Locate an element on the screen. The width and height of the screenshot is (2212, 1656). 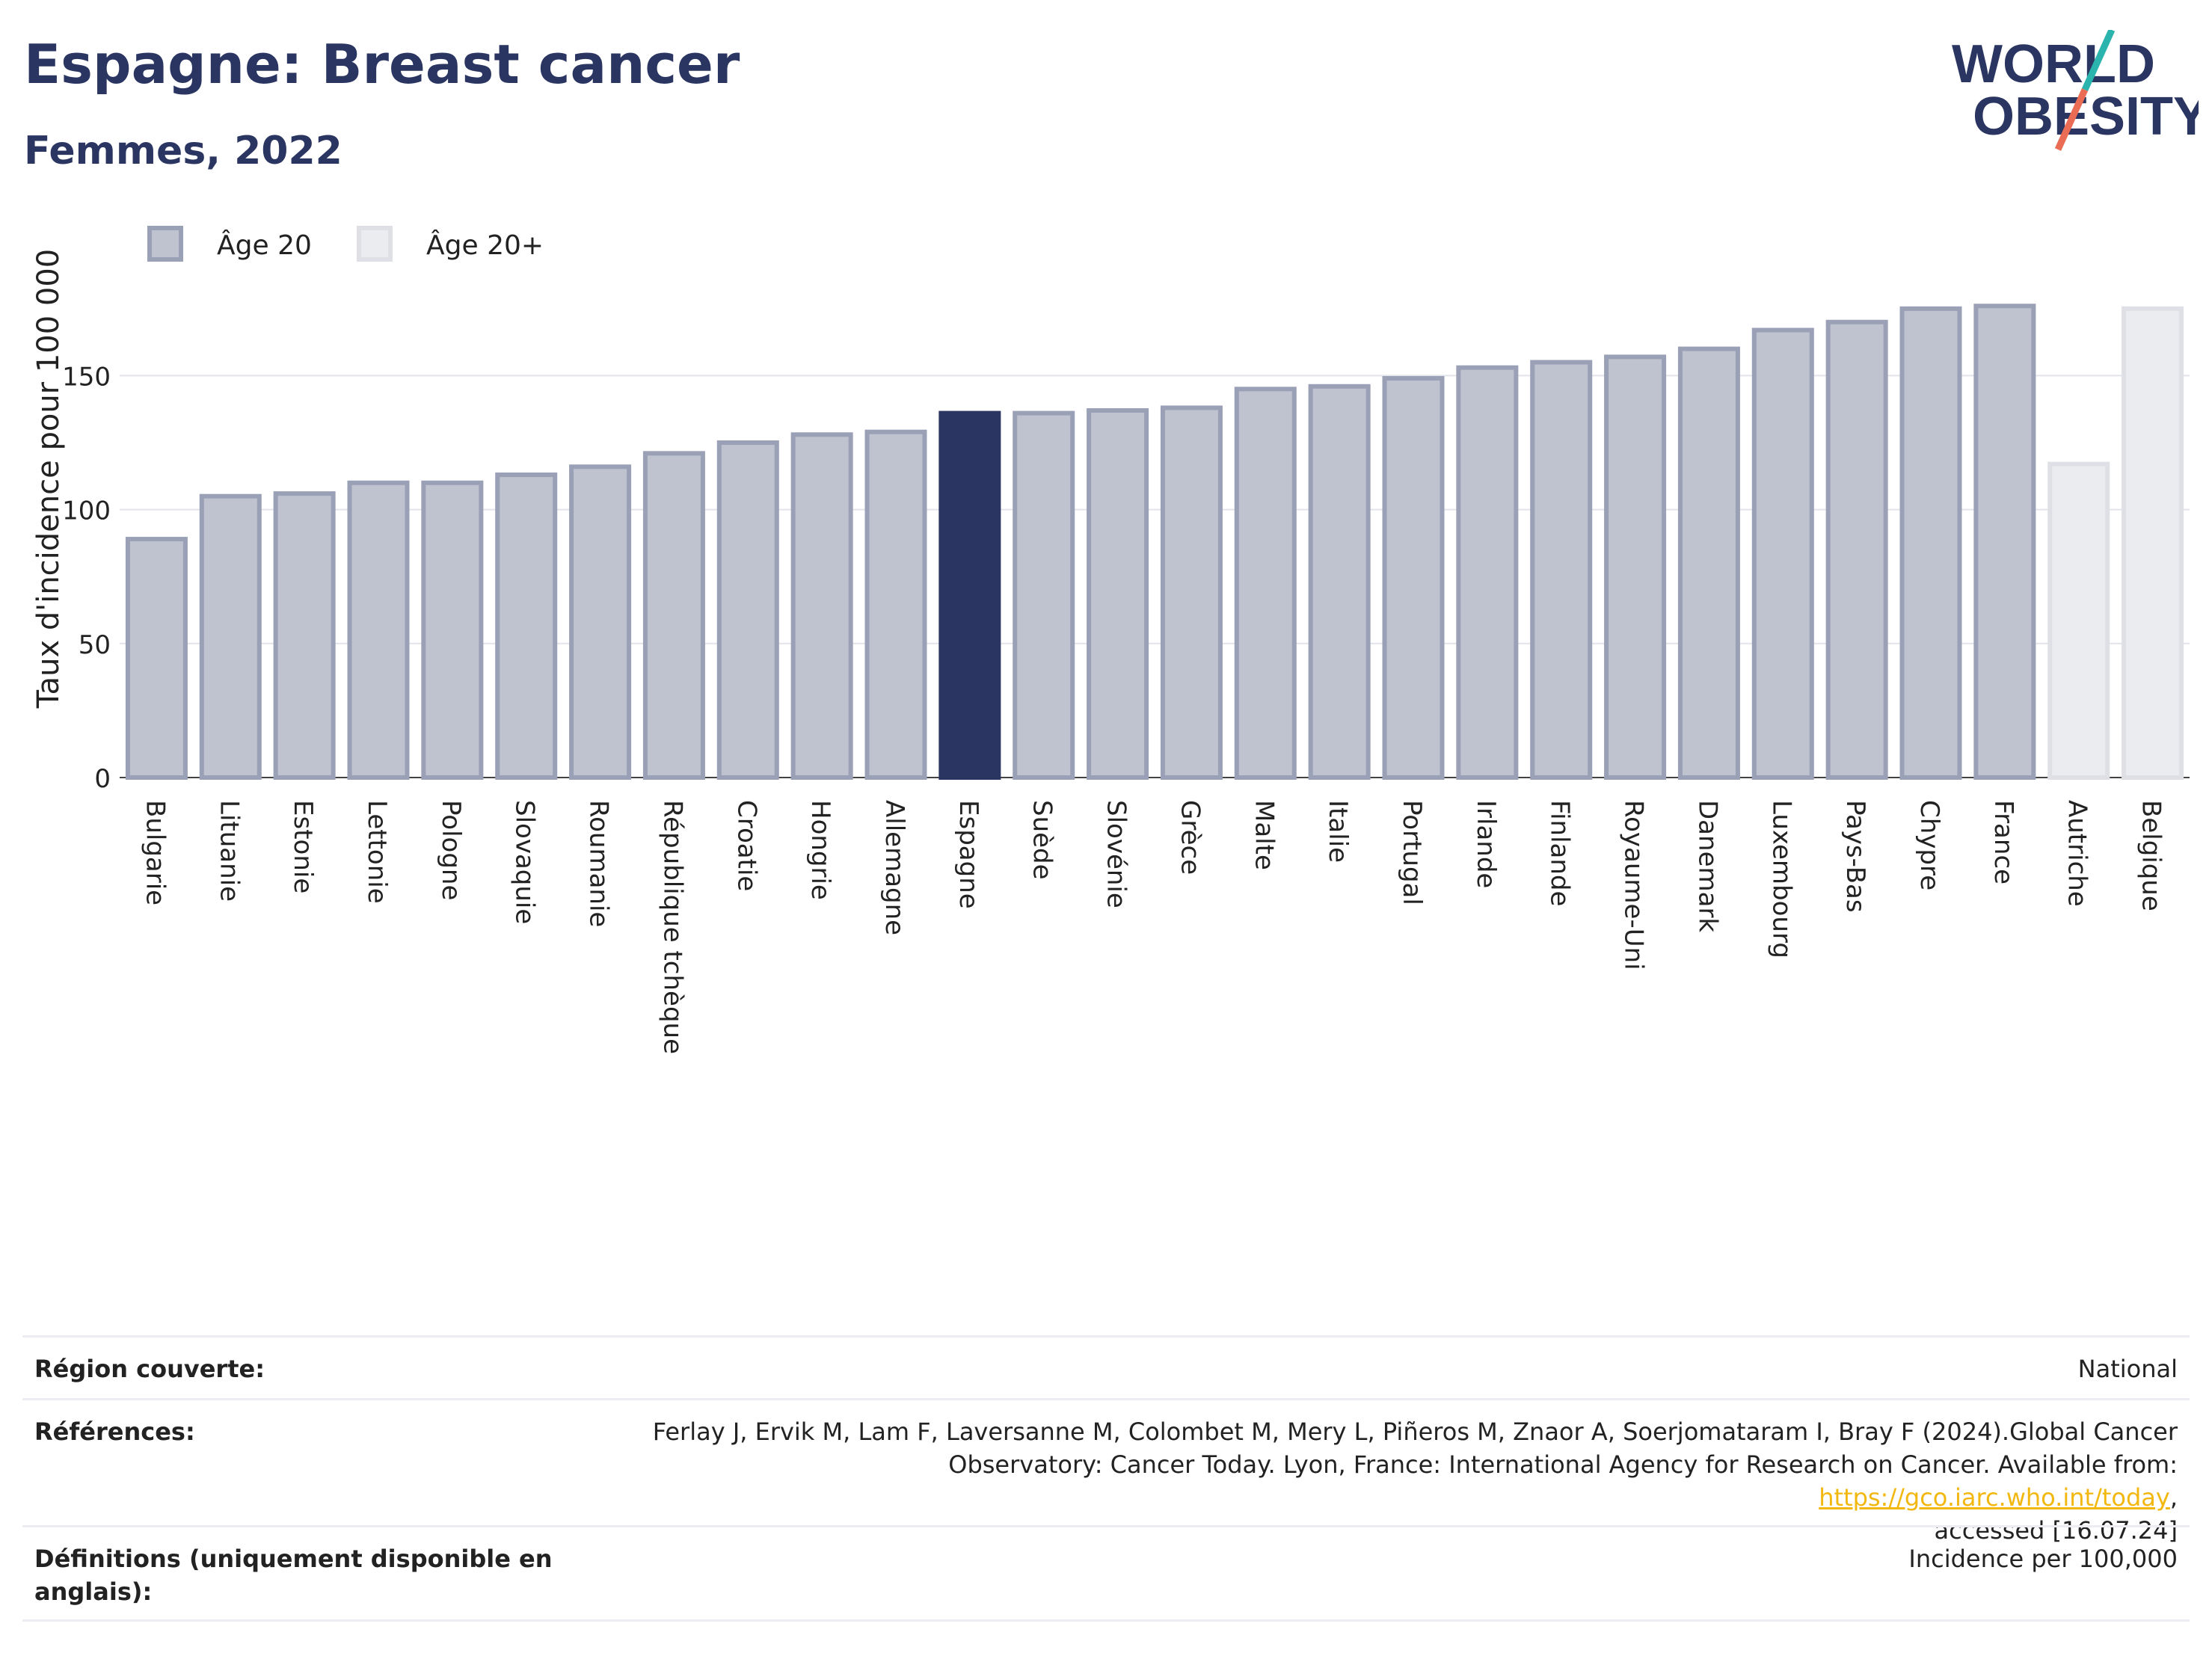
x-tick-label: Italie is located at coordinates (1338, 832).